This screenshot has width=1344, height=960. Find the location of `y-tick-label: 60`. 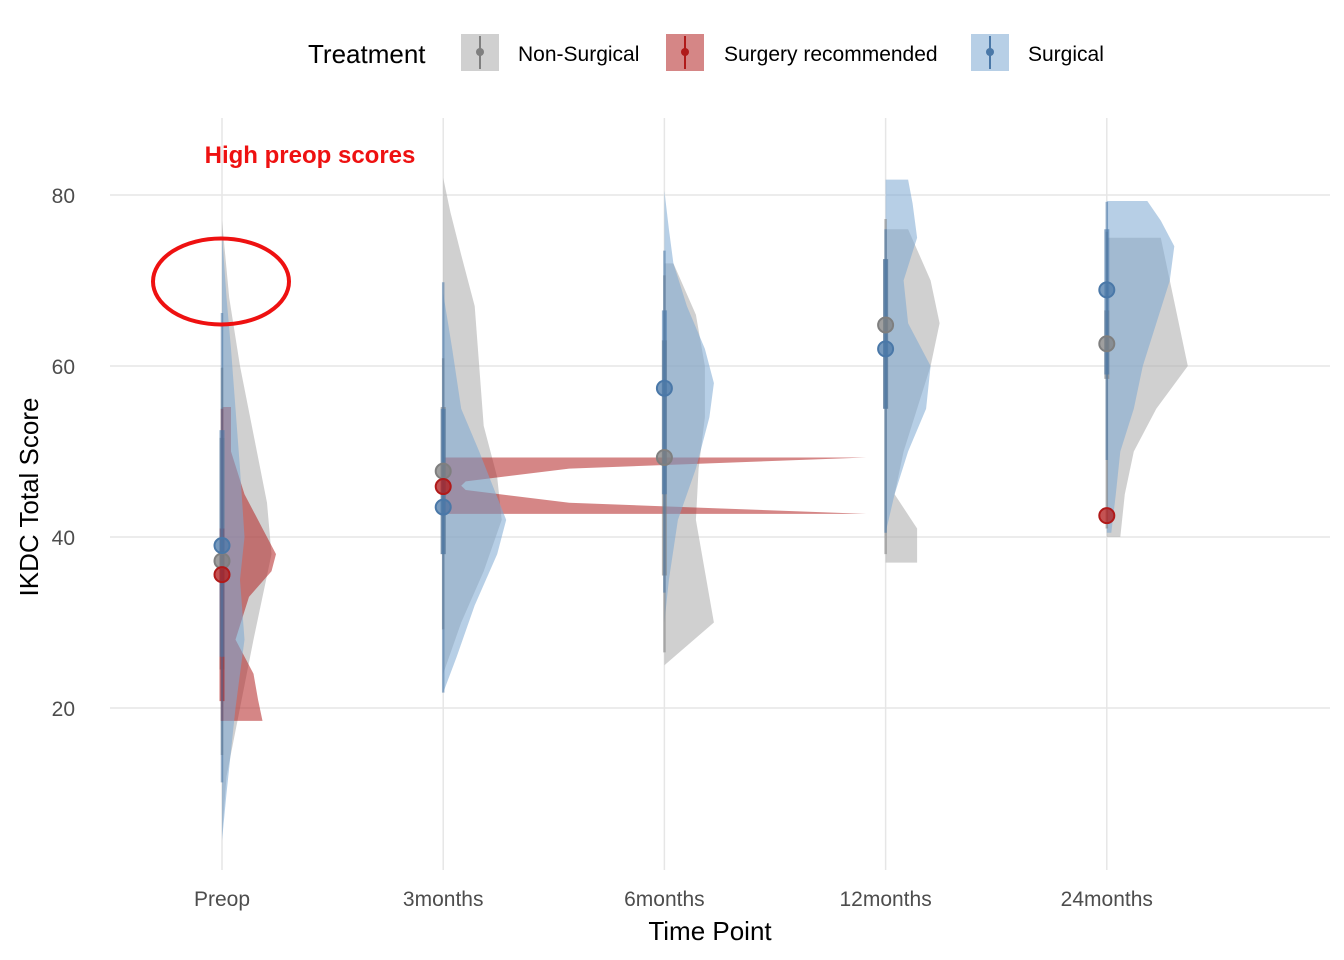

y-tick-label: 60 is located at coordinates (63, 367).